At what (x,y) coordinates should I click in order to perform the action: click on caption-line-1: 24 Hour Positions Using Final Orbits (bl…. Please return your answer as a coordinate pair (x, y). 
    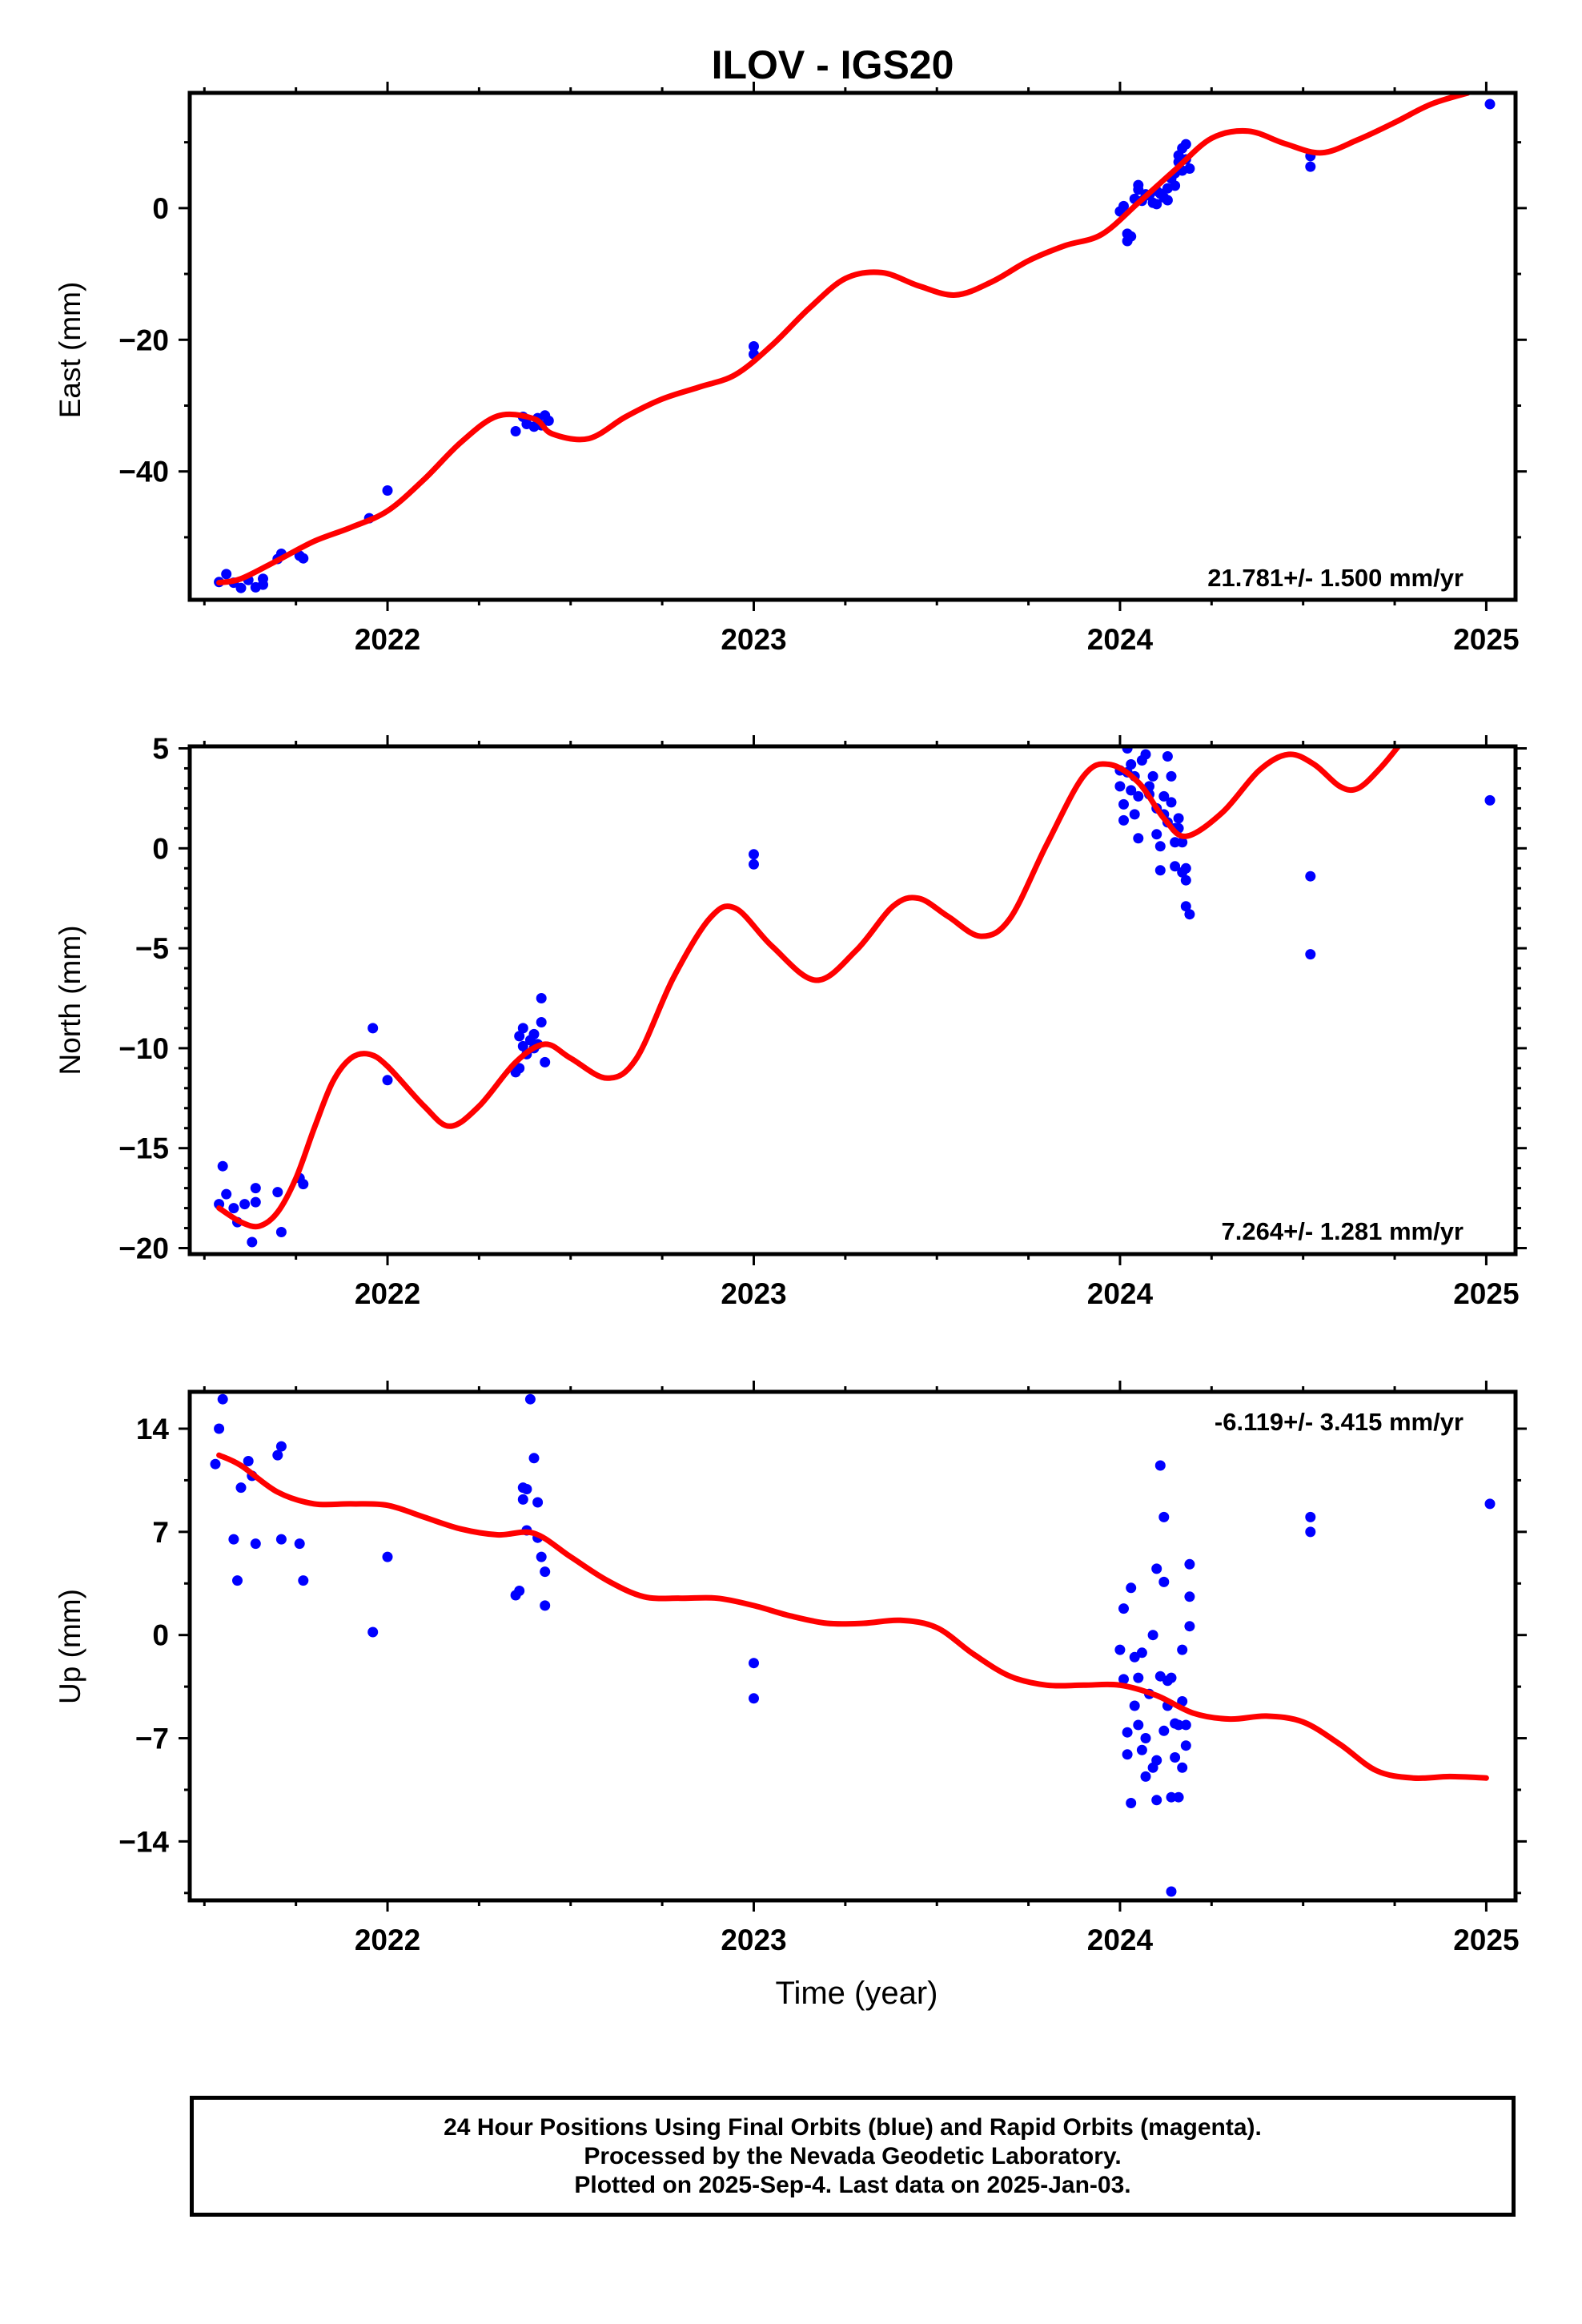
    Looking at the image, I should click on (853, 2127).